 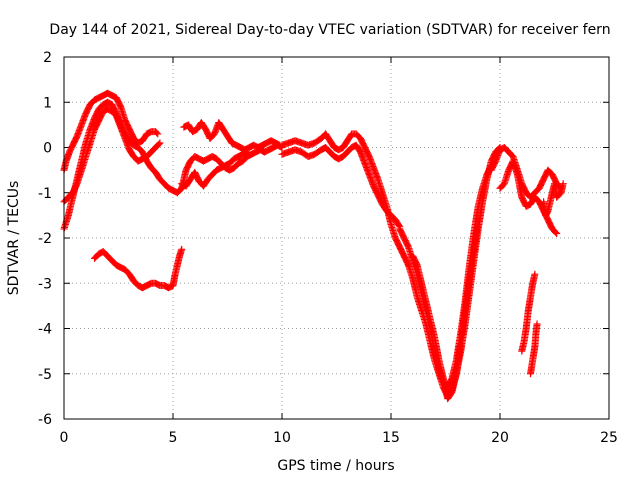 What do you see at coordinates (45, 194) in the screenshot?
I see `y-tick-label: -1` at bounding box center [45, 194].